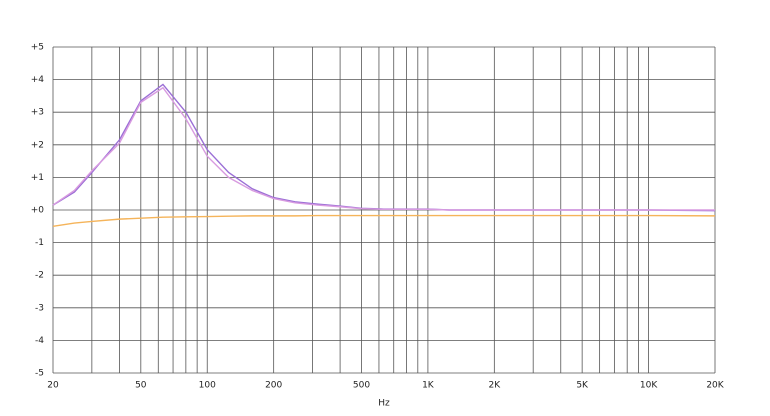 This screenshot has height=416, width=770. I want to click on y-tick-label: +0, so click(38, 211).